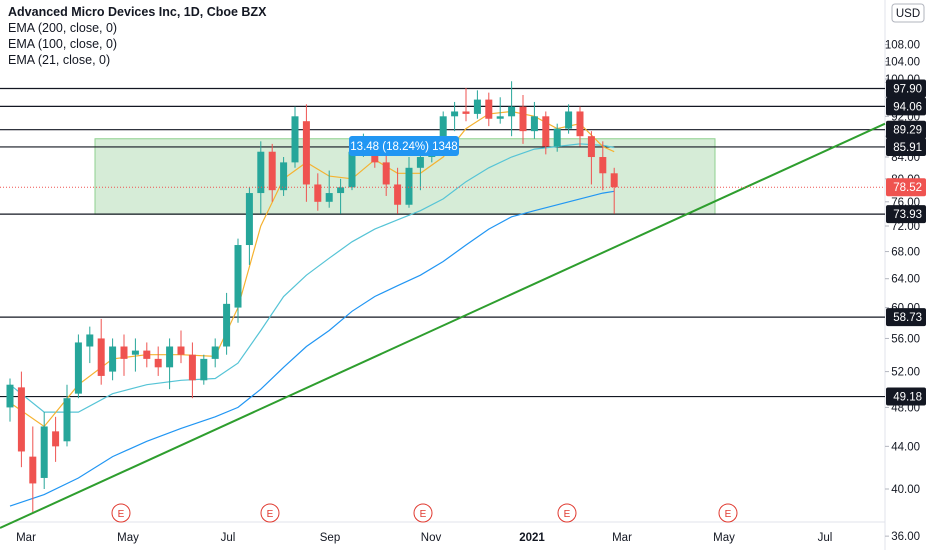 This screenshot has width=932, height=550. What do you see at coordinates (905, 227) in the screenshot?
I see `y-tick-label: 72.00` at bounding box center [905, 227].